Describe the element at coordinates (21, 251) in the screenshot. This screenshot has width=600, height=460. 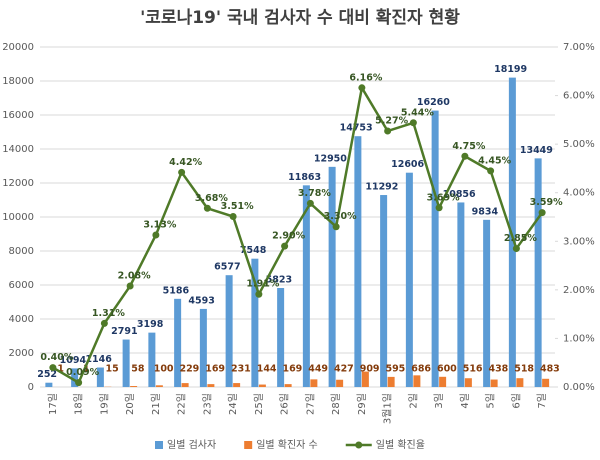
I see `y-tick-label: 8000` at that location.